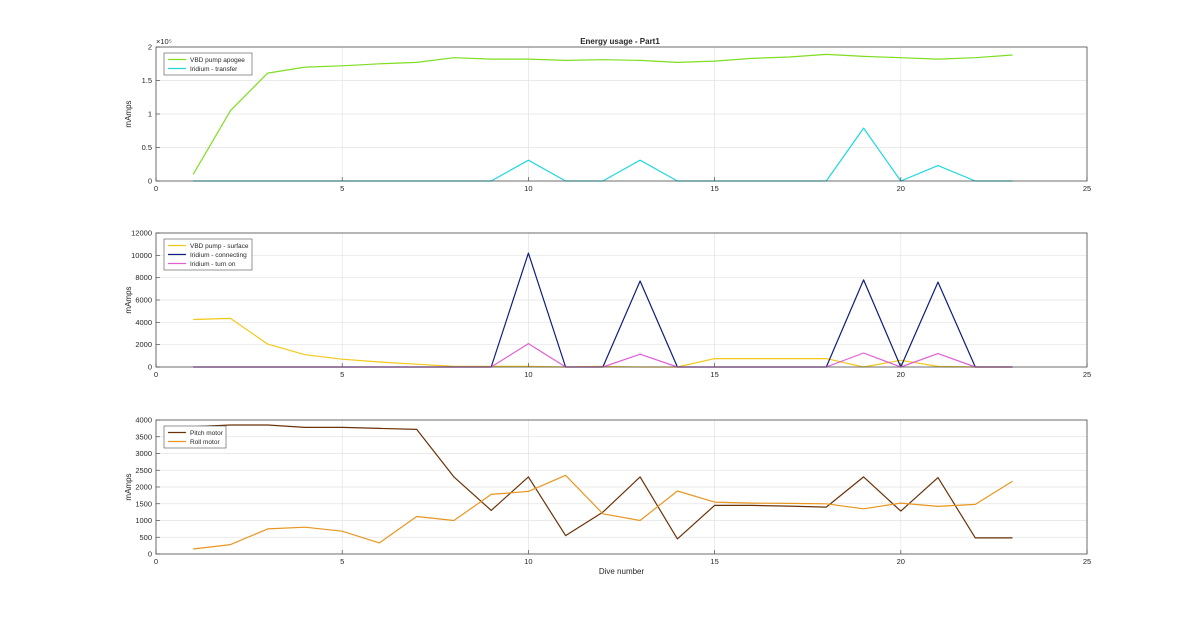  What do you see at coordinates (603, 512) in the screenshot?
I see `panel-3-series-2-line` at bounding box center [603, 512].